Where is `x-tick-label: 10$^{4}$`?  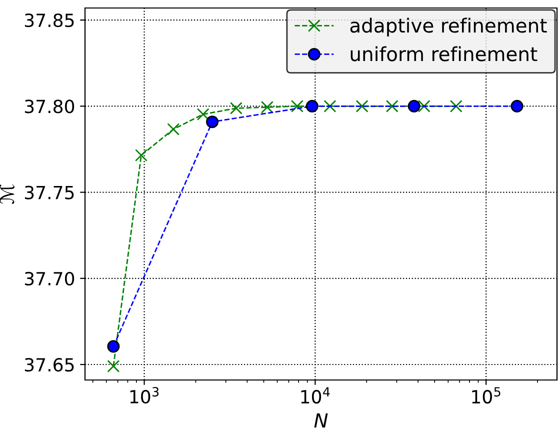 x-tick-label: 10$^{4}$ is located at coordinates (315, 395).